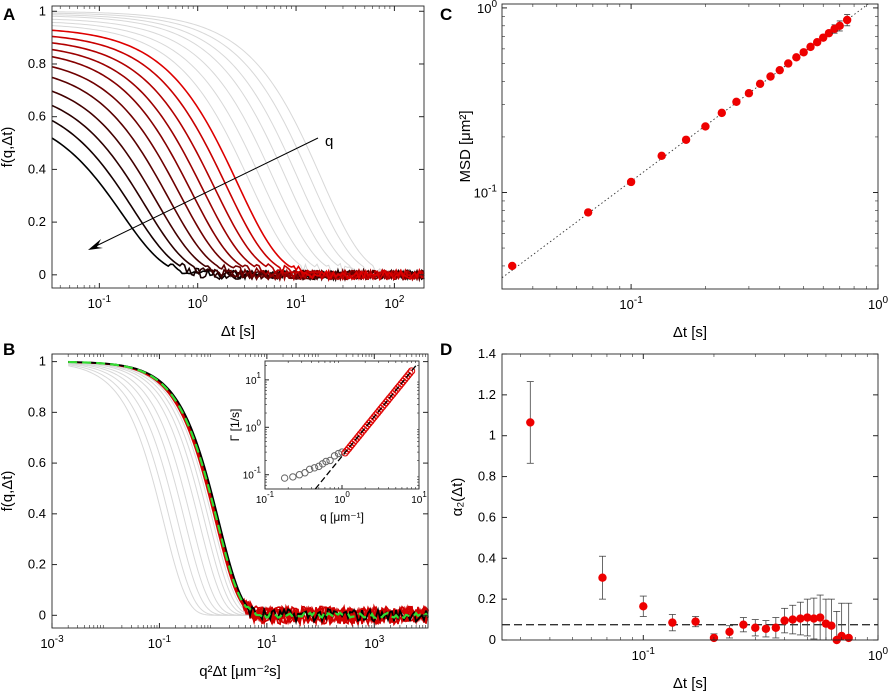 Image resolution: width=892 pixels, height=695 pixels. I want to click on inset-y-tick-label: 10¹, so click(253, 379).